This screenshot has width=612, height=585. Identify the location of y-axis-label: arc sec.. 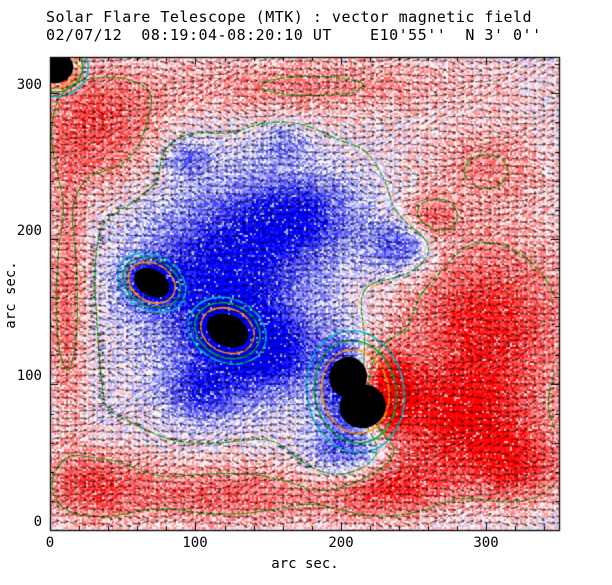
(11, 295).